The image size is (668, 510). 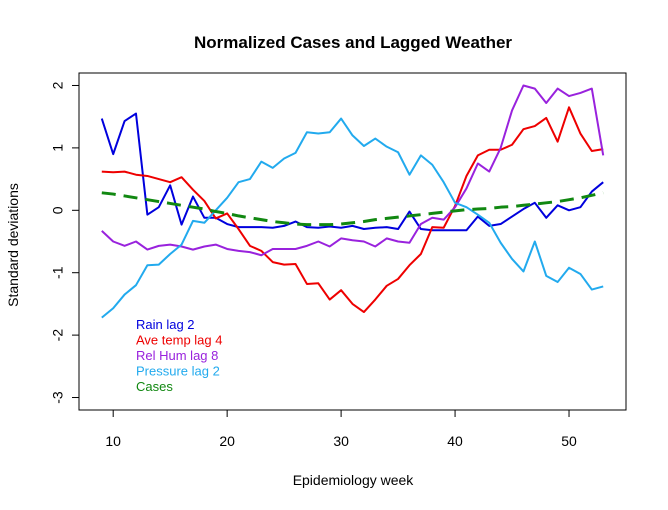 I want to click on legend-entry: Rel Hum lag 8, so click(x=177, y=355).